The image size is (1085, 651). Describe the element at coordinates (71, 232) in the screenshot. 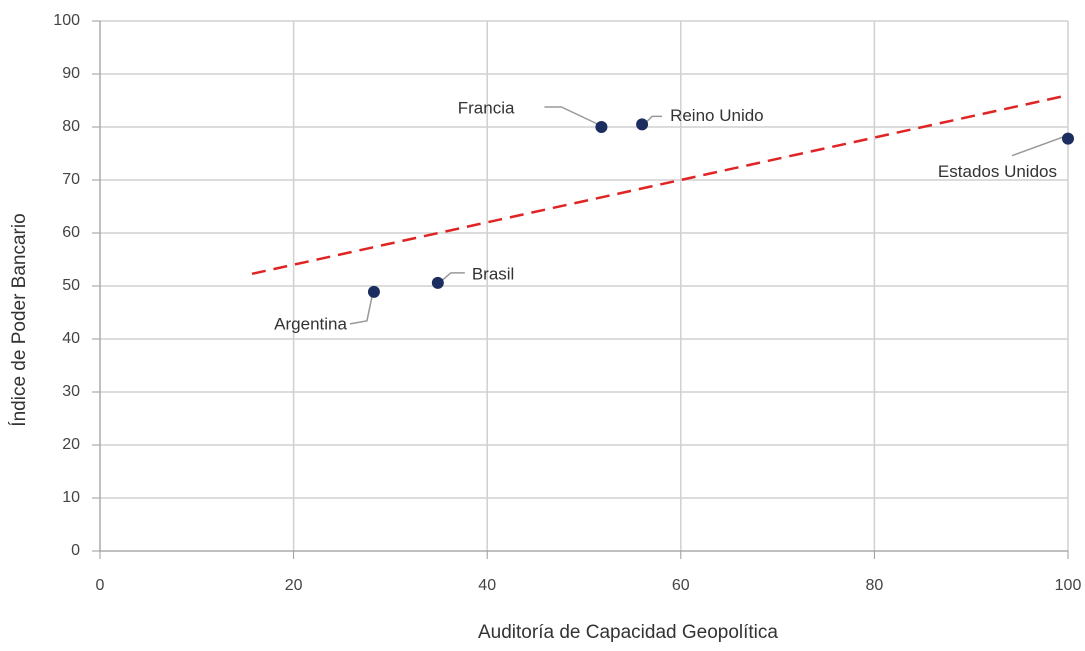

I see `y-tick-label: 60` at that location.